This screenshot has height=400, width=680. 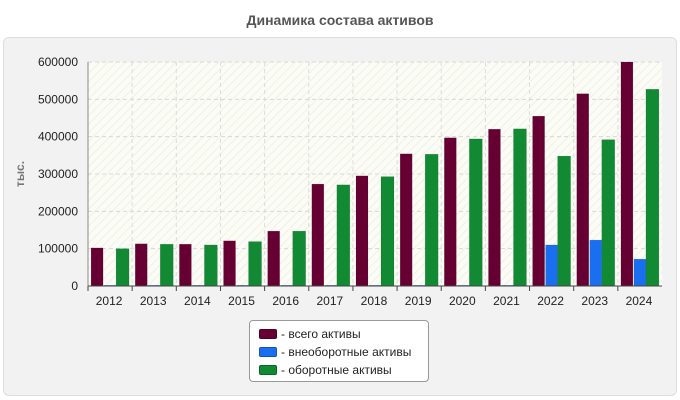 I want to click on x-tick-label: 2016, so click(x=285, y=301).